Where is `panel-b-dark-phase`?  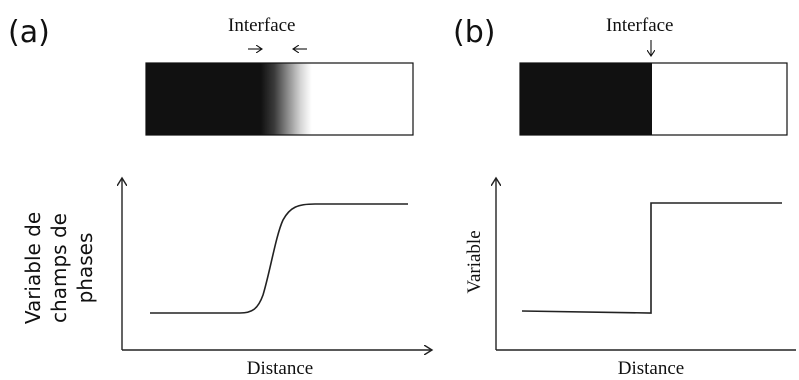
panel-b-dark-phase is located at coordinates (586, 99).